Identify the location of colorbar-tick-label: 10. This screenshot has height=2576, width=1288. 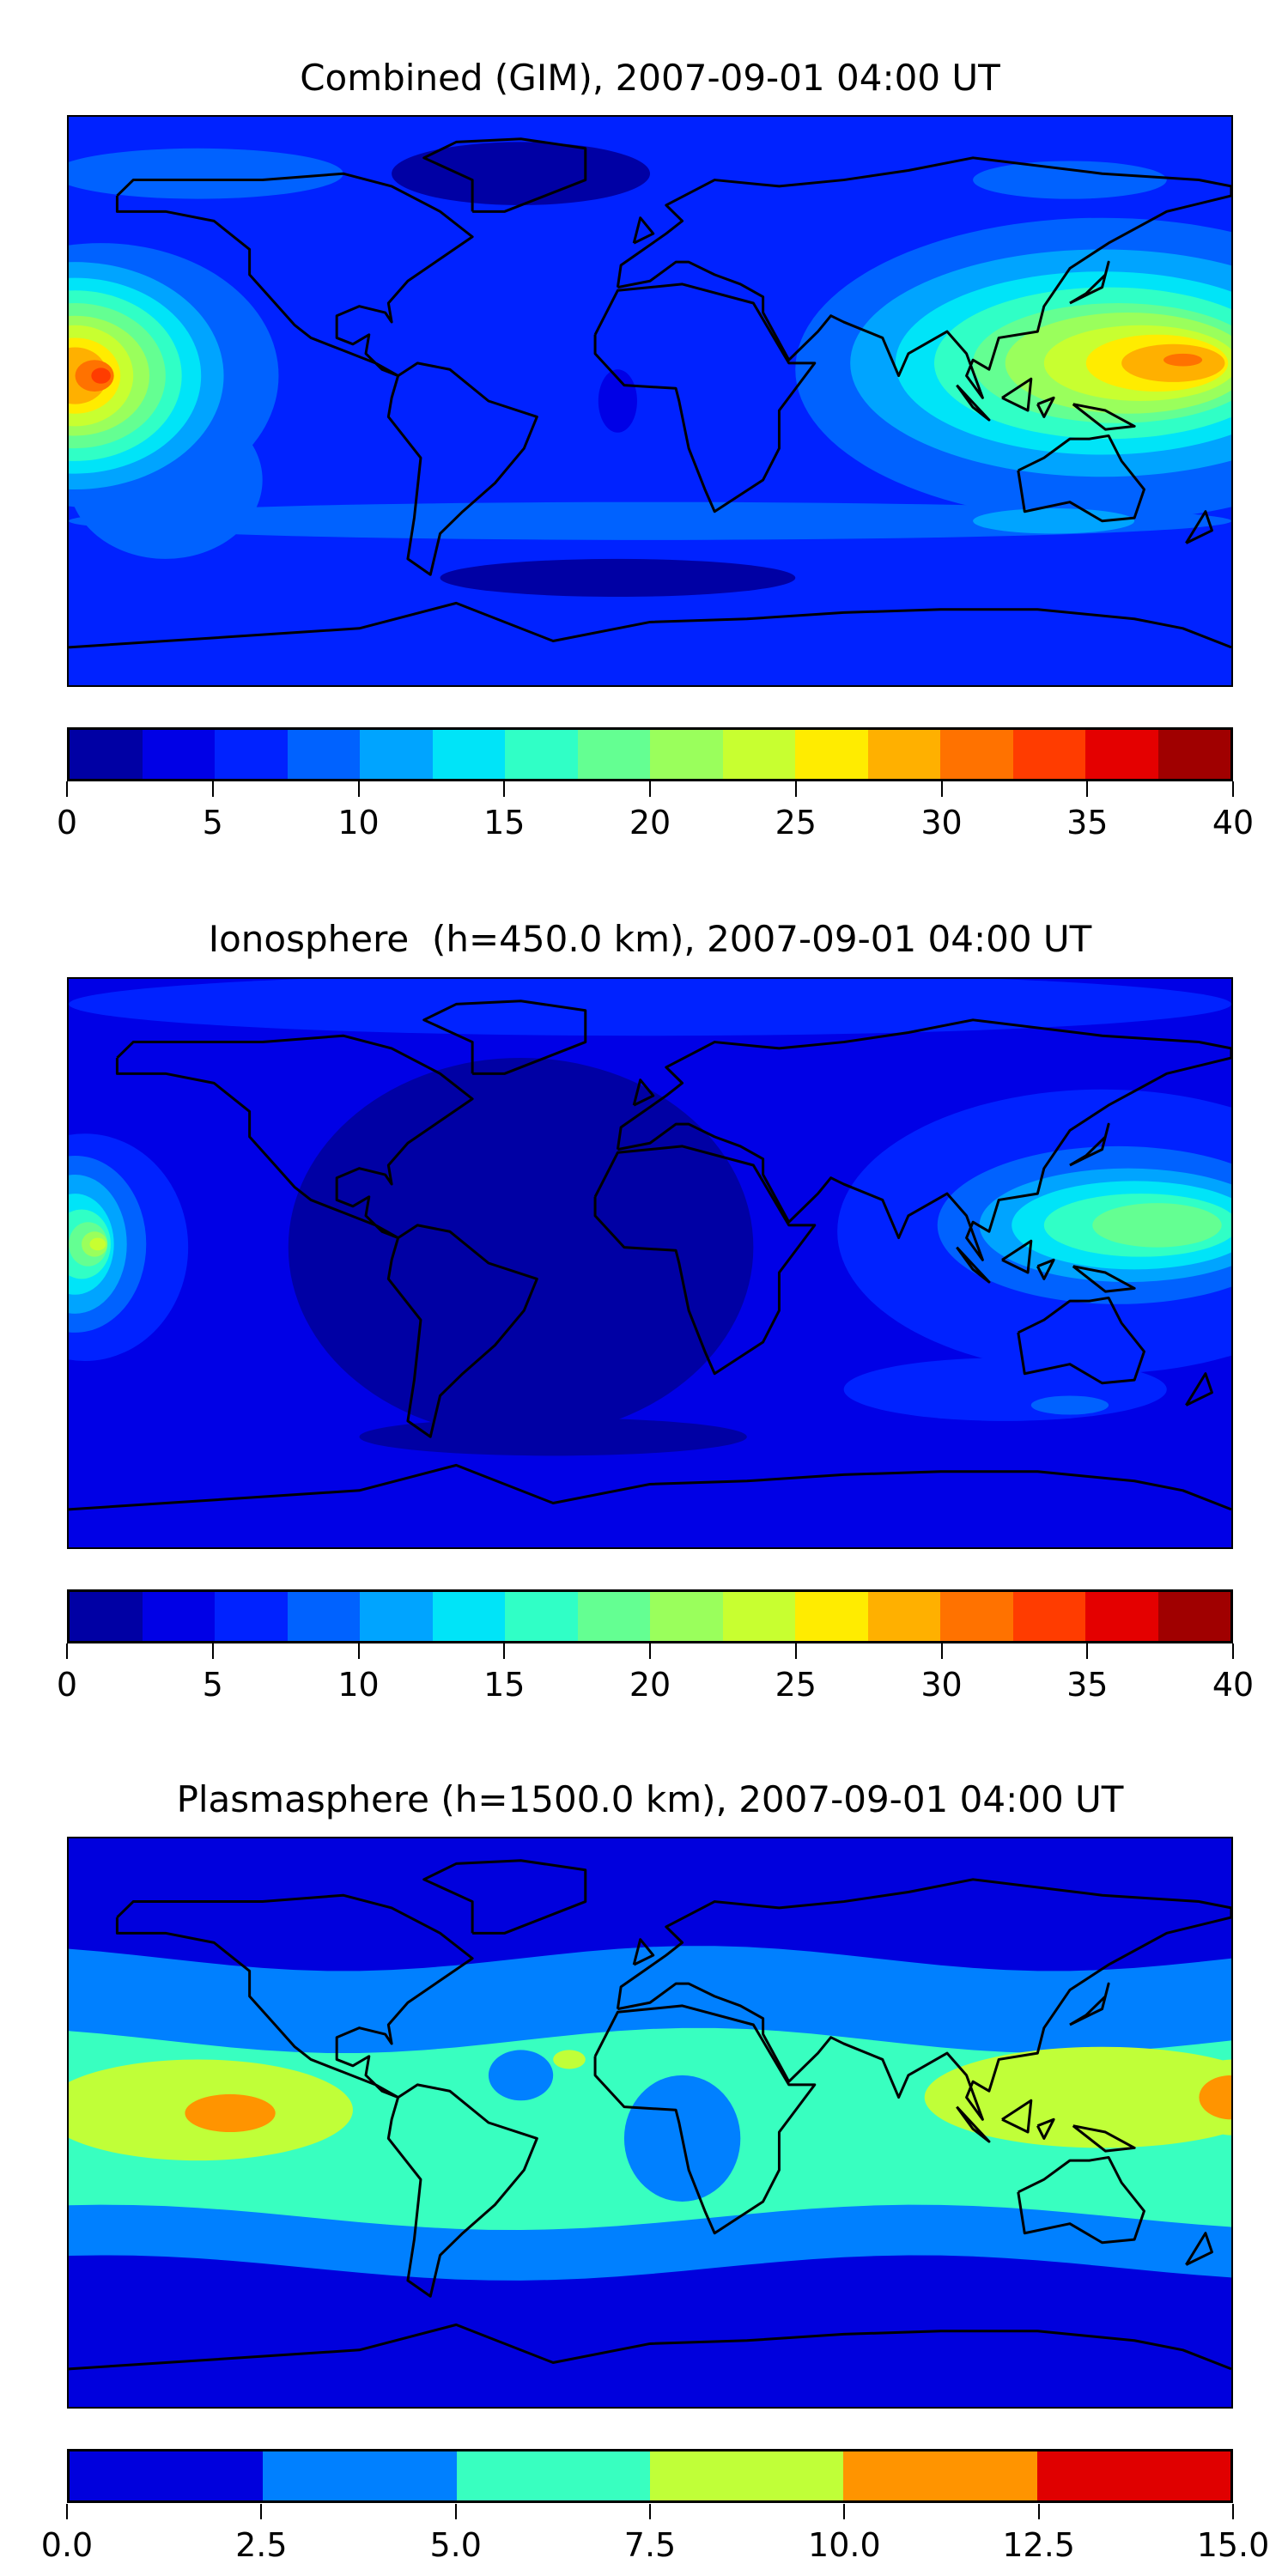
(358, 823).